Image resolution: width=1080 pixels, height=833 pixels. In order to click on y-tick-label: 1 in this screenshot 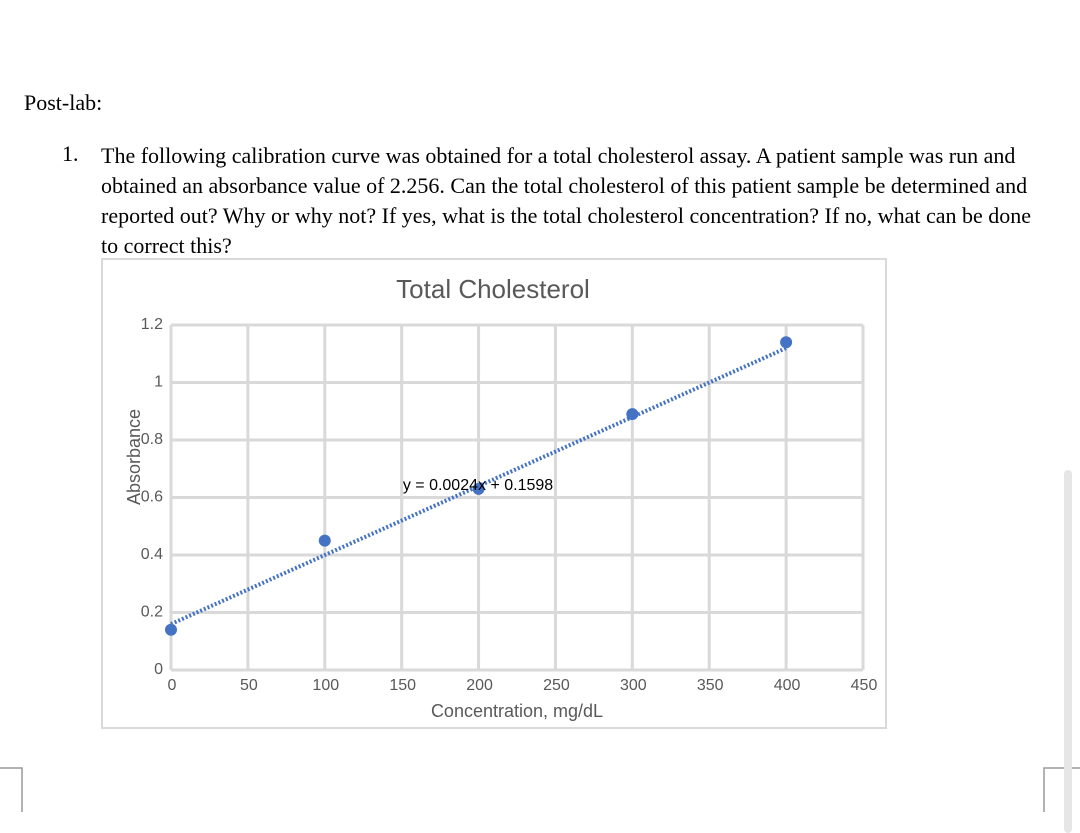, I will do `click(158, 382)`.